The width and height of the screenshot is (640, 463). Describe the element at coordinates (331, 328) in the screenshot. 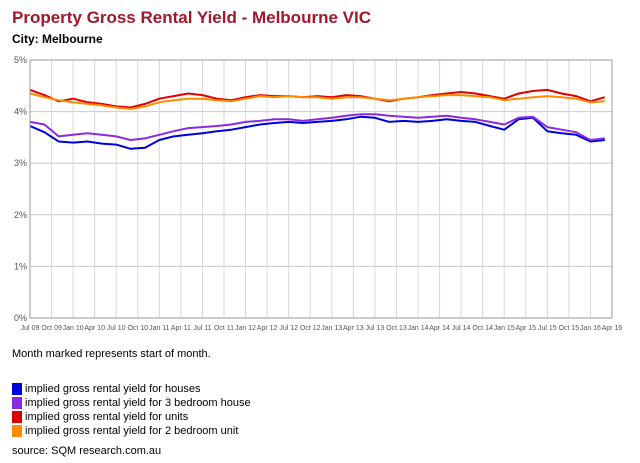

I see `x-tick-label: Jan 13` at that location.